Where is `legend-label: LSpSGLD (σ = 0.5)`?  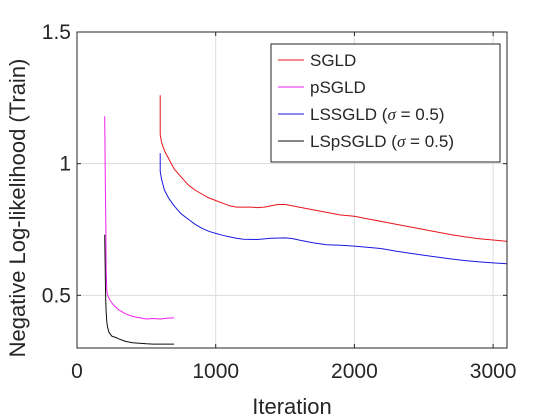
legend-label: LSpSGLD (σ = 0.5) is located at coordinates (382, 141).